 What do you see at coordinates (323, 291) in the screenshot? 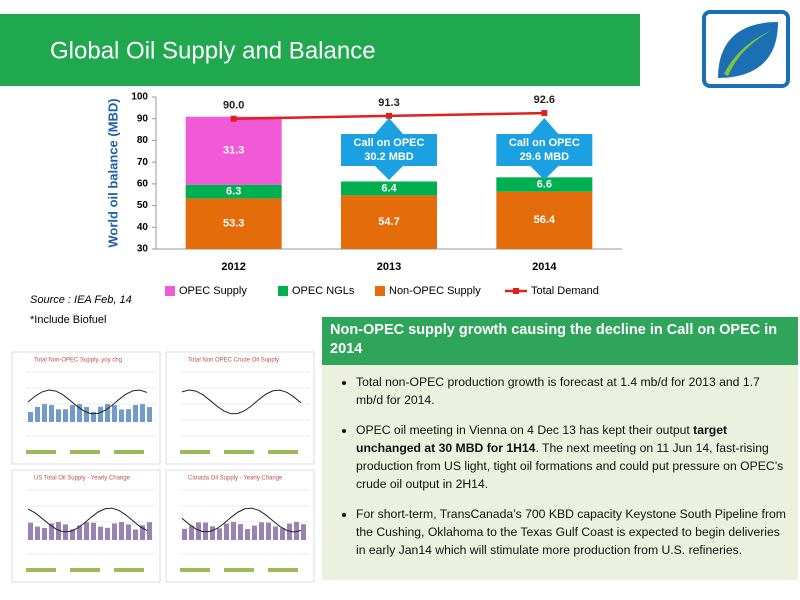
I see `legend-label: OPEC NGLs` at bounding box center [323, 291].